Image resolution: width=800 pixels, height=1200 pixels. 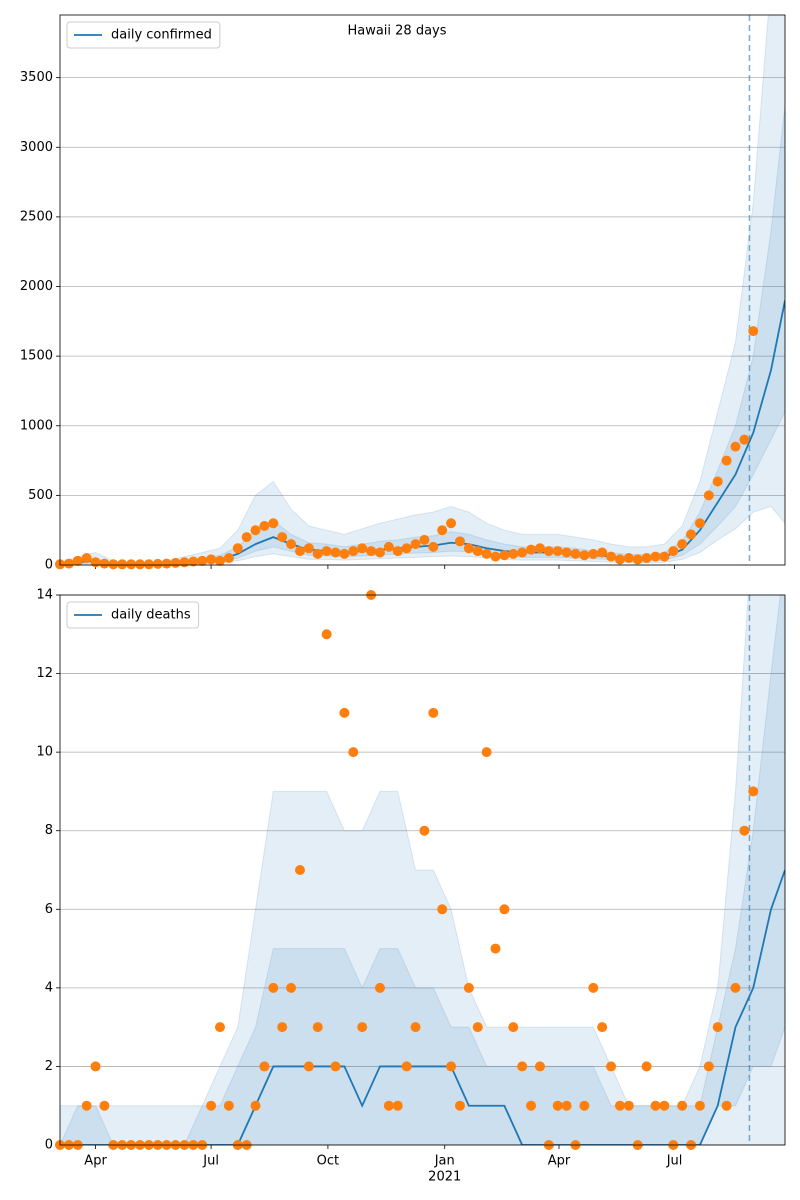 I want to click on y-tick-label: 1000, so click(x=36, y=425).